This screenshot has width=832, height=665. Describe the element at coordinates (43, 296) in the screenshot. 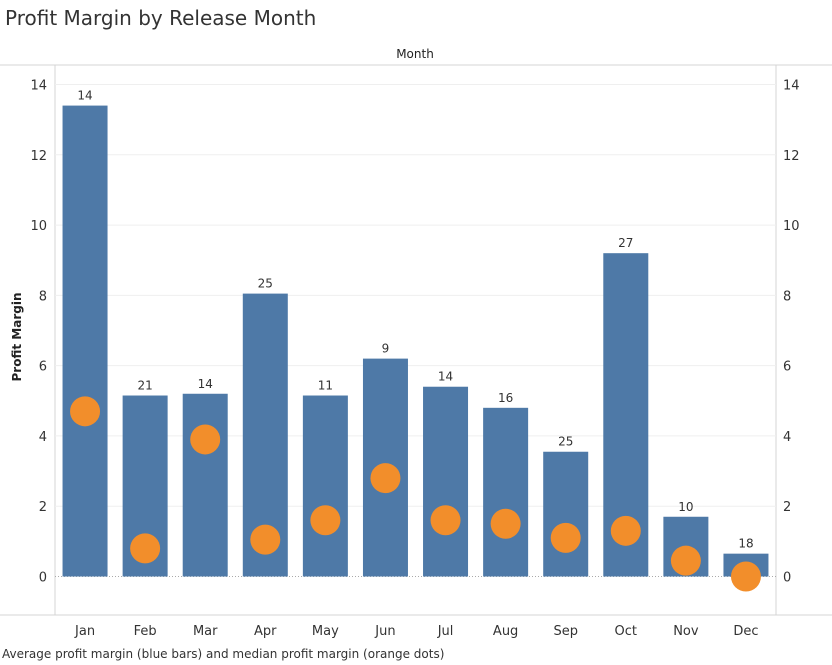

I see `y-tick-label-left: 8` at that location.